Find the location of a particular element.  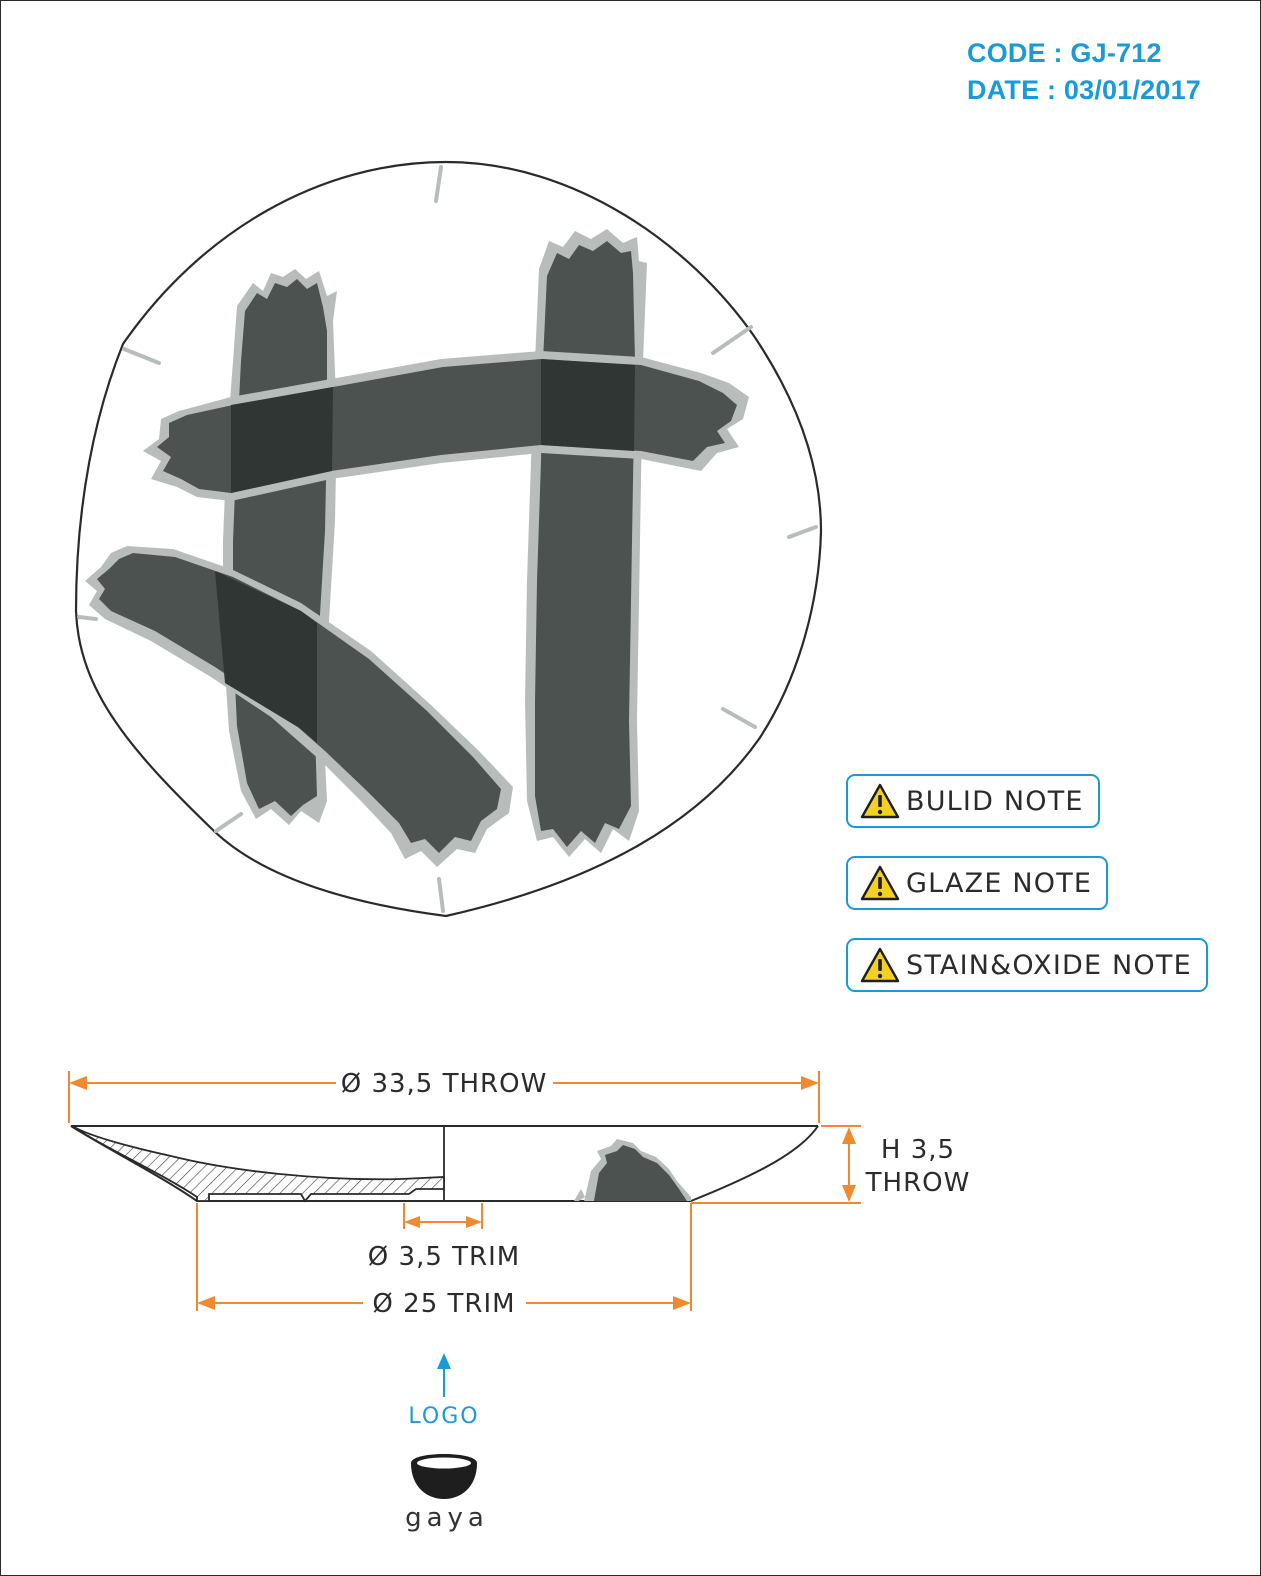

logo-label: LOGO is located at coordinates (443, 1416).